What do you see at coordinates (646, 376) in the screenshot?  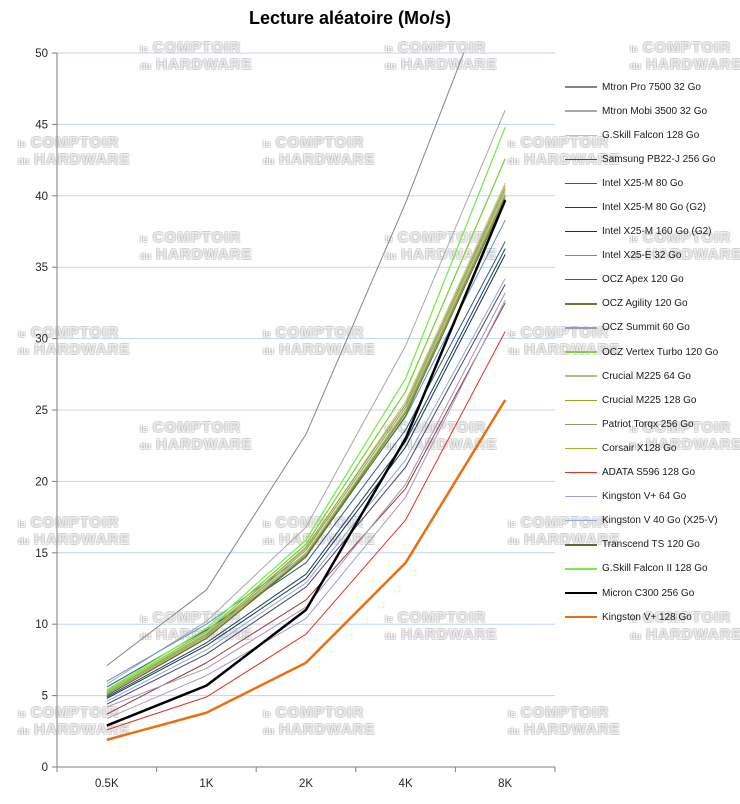 I see `legend-label: Crucial M225 64 Go` at bounding box center [646, 376].